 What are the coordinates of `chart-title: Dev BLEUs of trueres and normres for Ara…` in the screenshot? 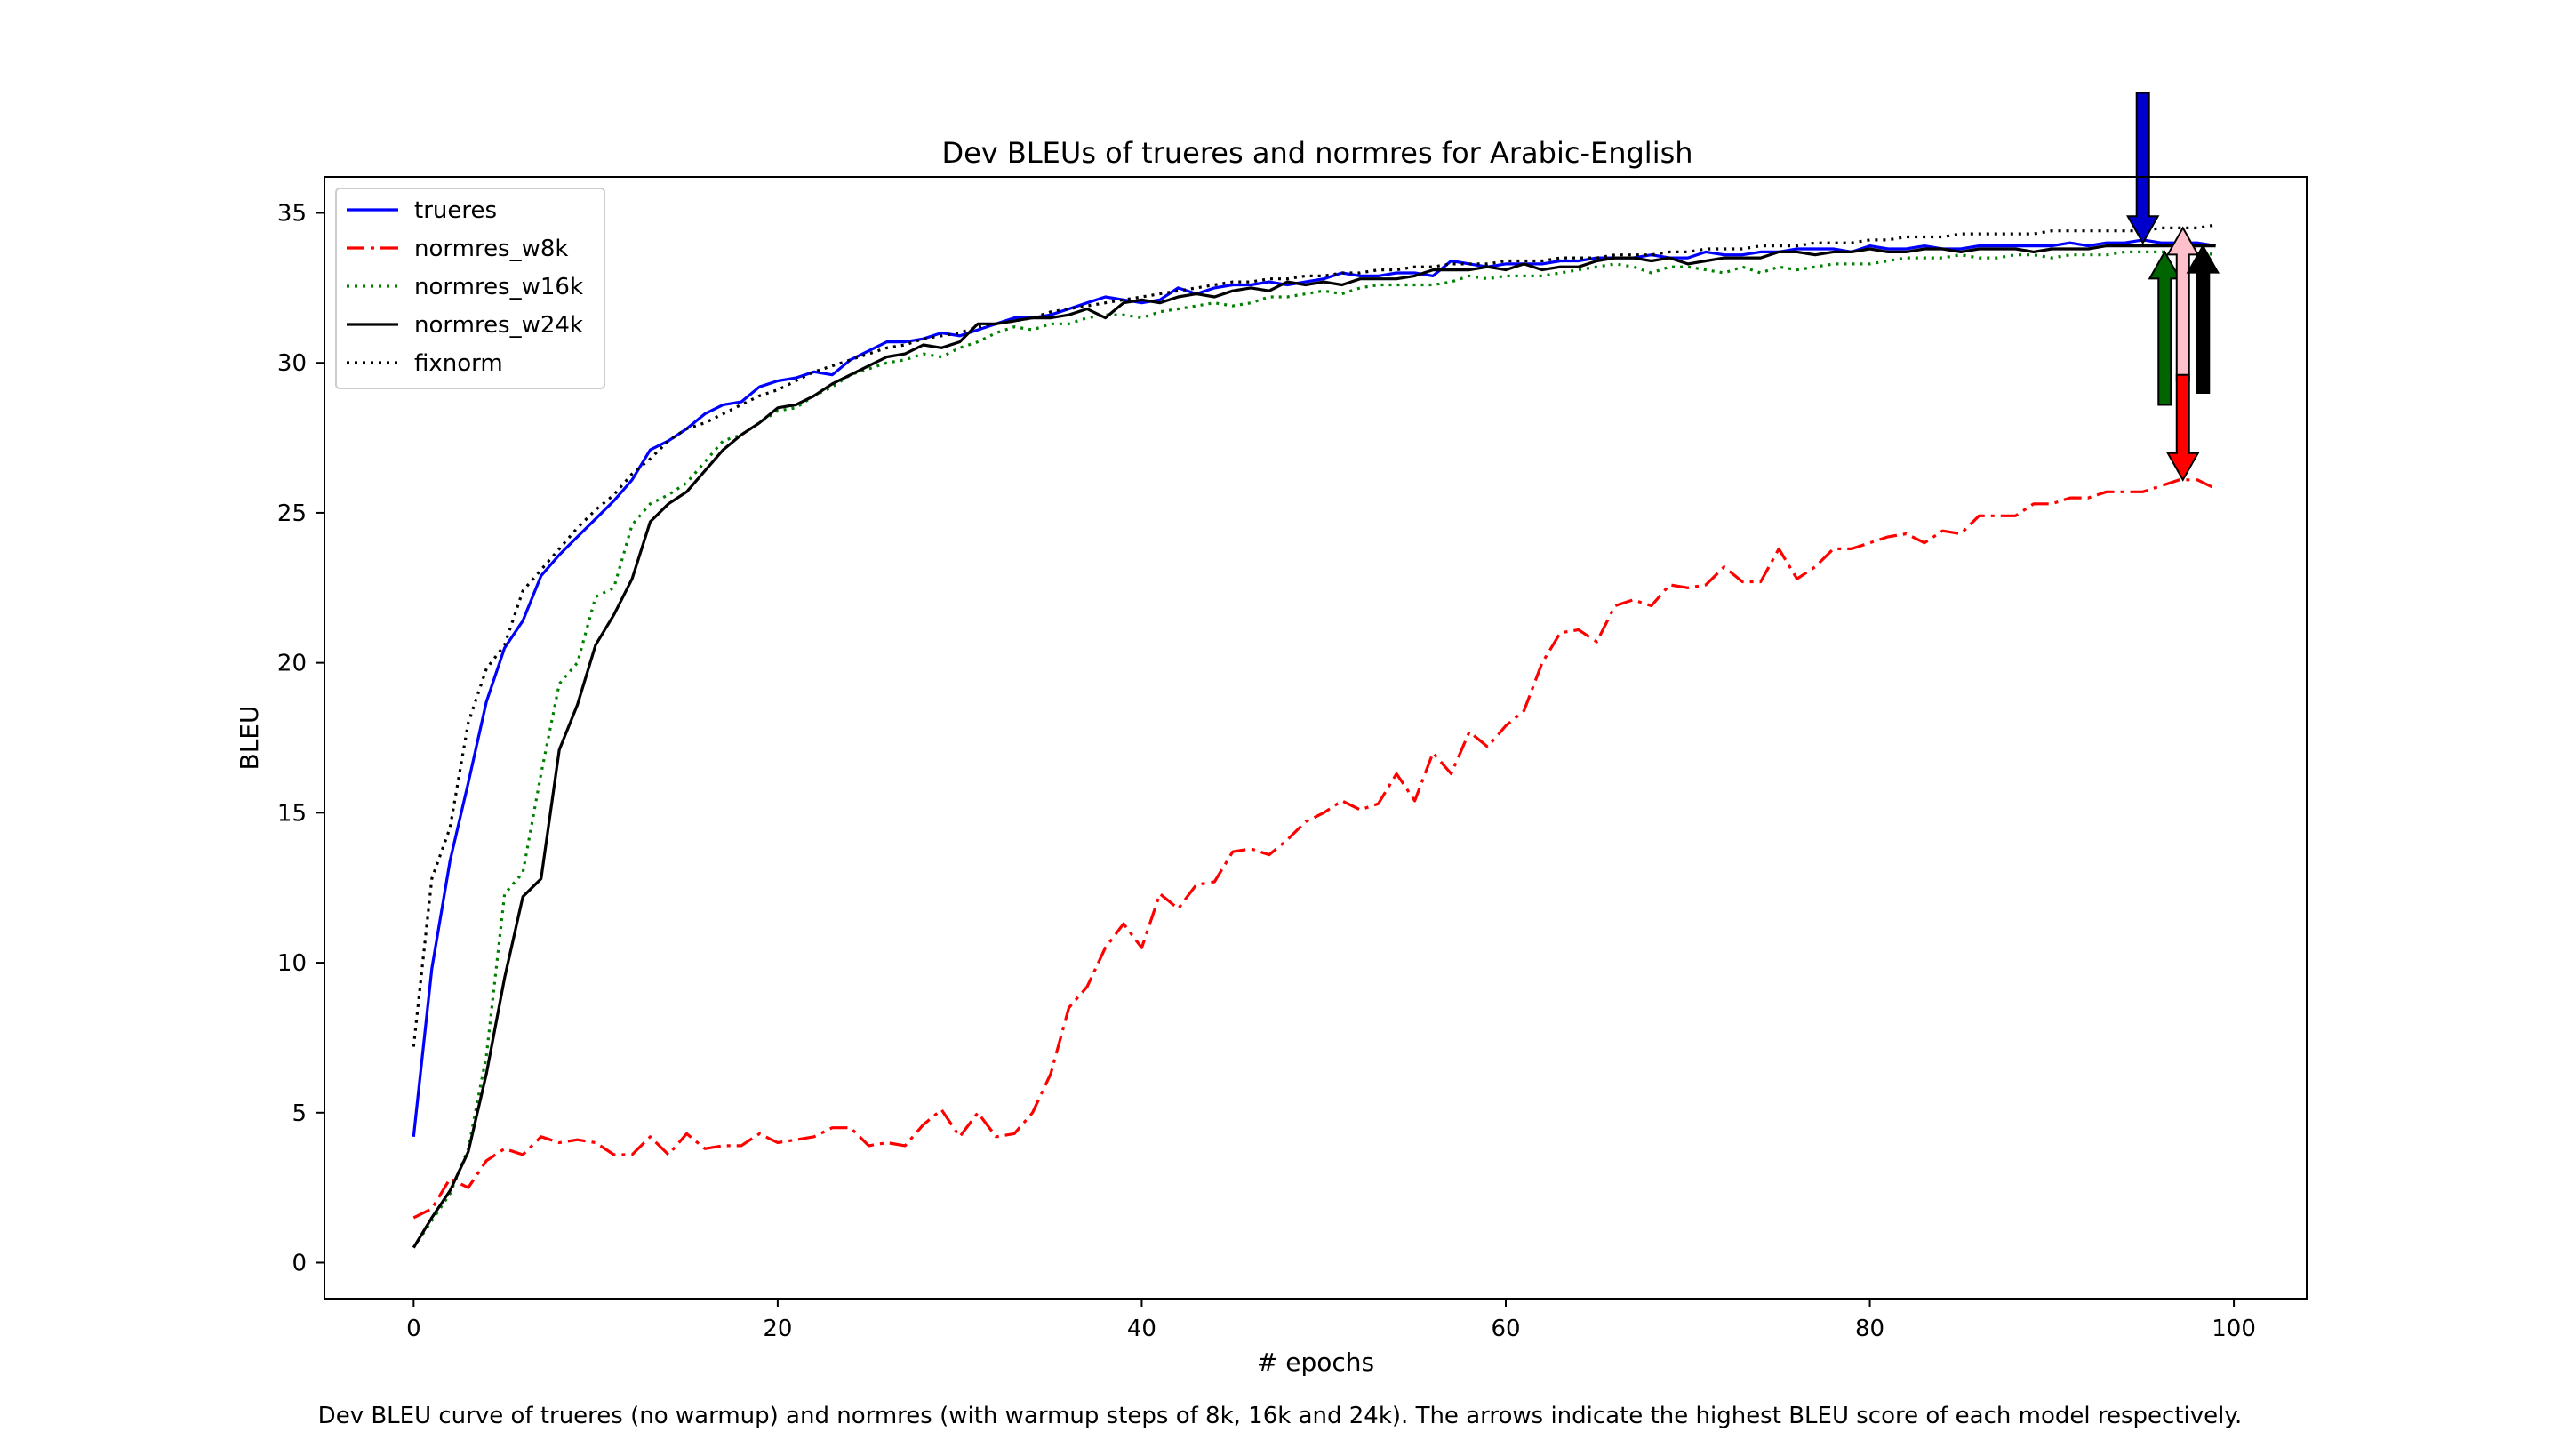 It's located at (1316, 153).